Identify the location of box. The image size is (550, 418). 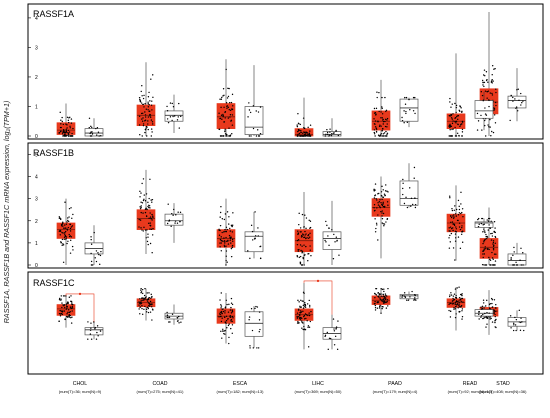
(409, 193).